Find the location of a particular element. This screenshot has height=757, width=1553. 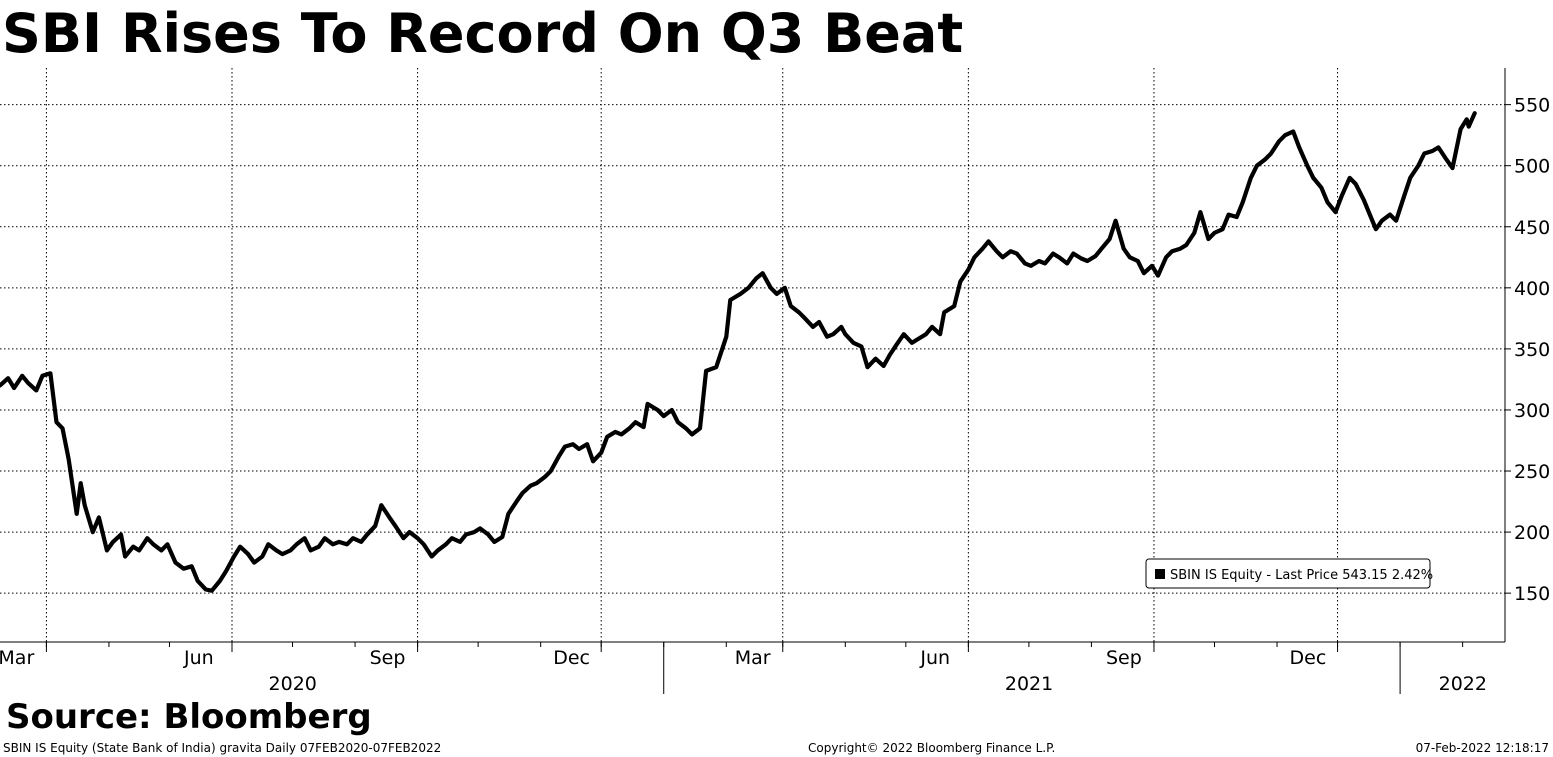

legend-box: SBIN IS Equity - Last Price 543.15 2.42% is located at coordinates (1289, 573).